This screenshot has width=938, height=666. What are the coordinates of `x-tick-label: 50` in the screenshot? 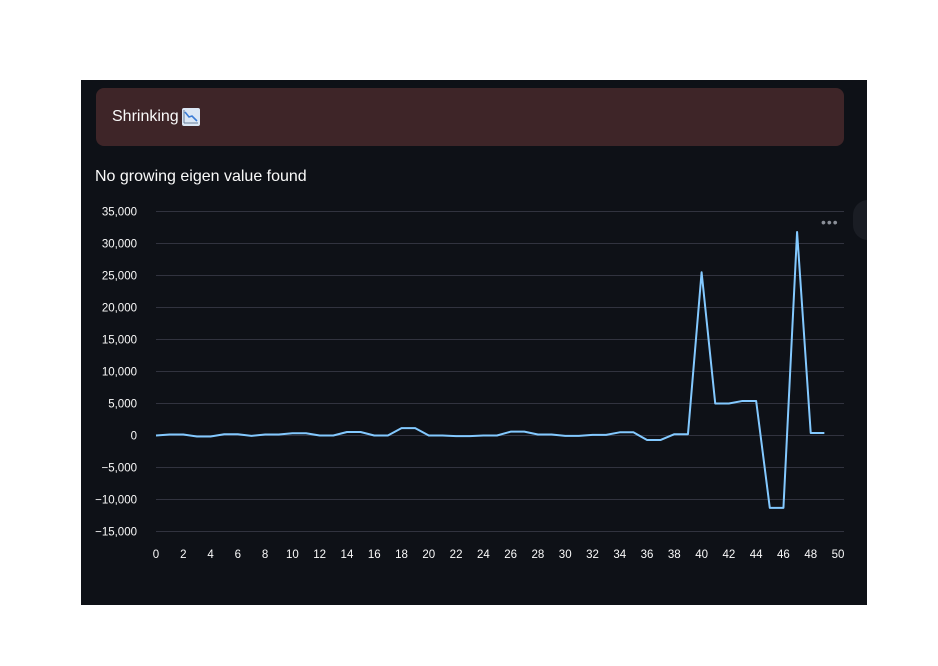 It's located at (838, 555).